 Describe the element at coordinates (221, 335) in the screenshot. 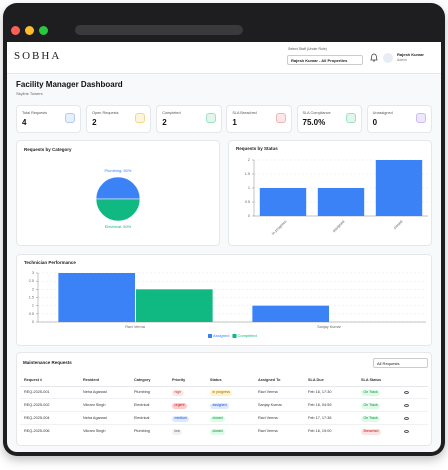

I see `legend-label: Assigned` at that location.